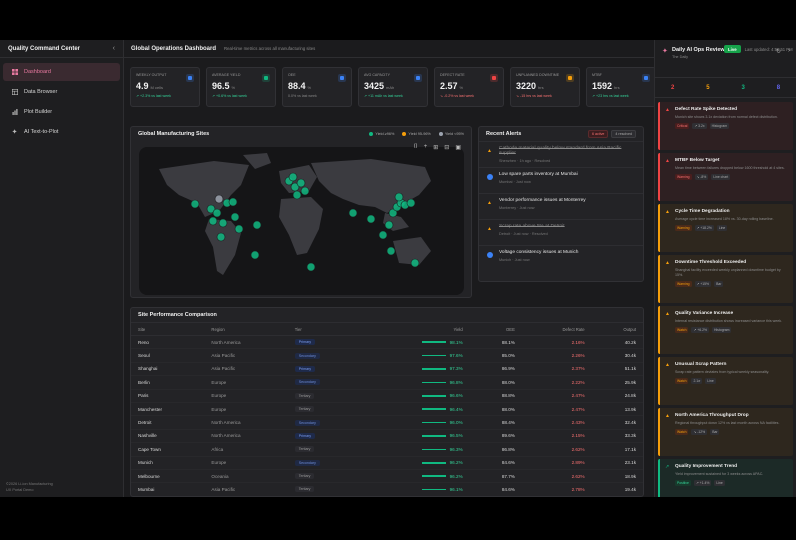 This screenshot has width=796, height=540. Describe the element at coordinates (530, 86) in the screenshot. I see `kpi-value: 3220 hrs` at that location.